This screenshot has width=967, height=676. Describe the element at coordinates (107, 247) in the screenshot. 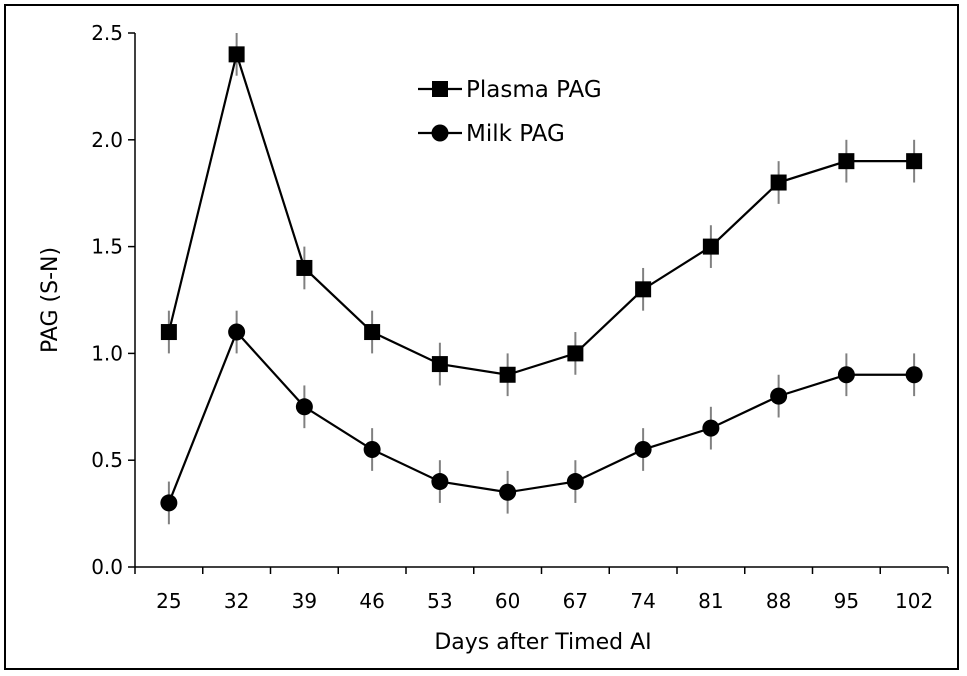

I see `y-tick-label: 1.5` at that location.